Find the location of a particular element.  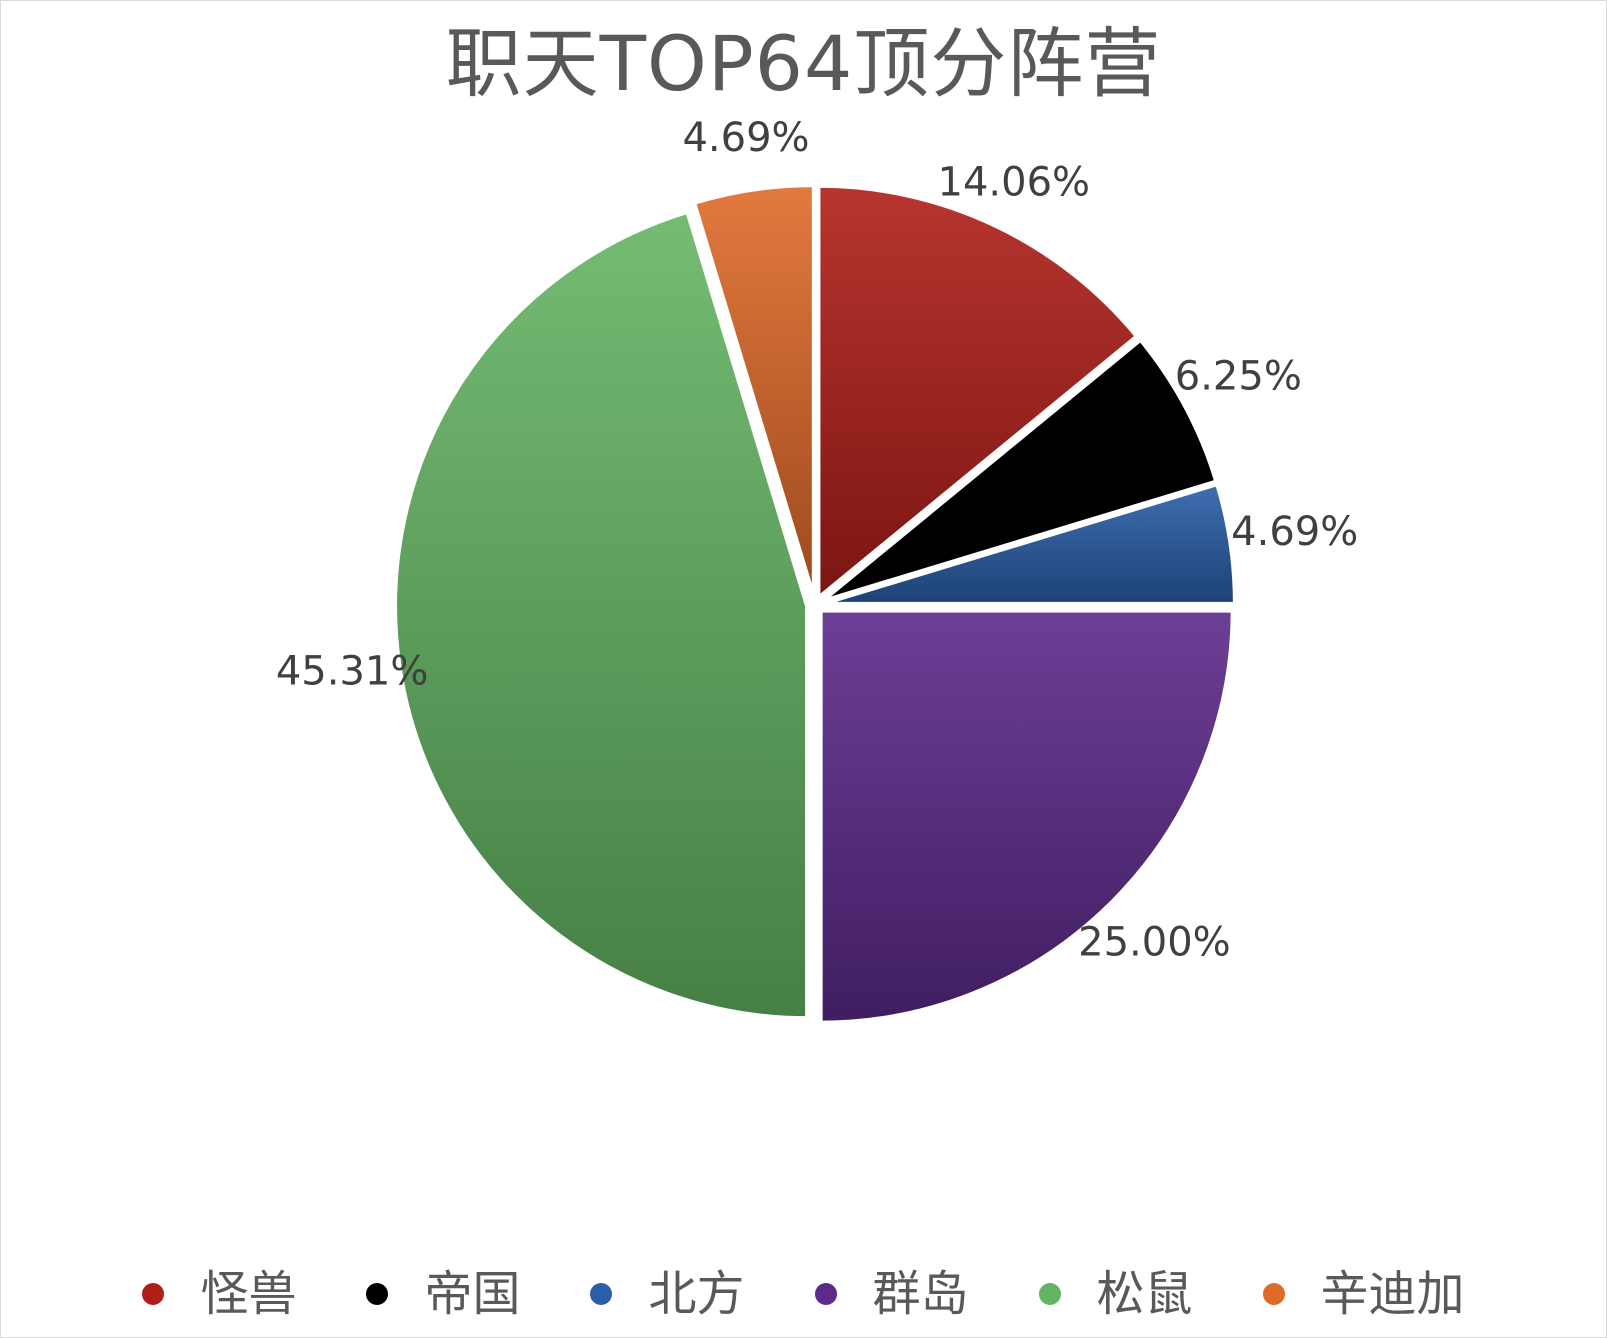

legend-label: 怪兽 is located at coordinates (248, 1294).